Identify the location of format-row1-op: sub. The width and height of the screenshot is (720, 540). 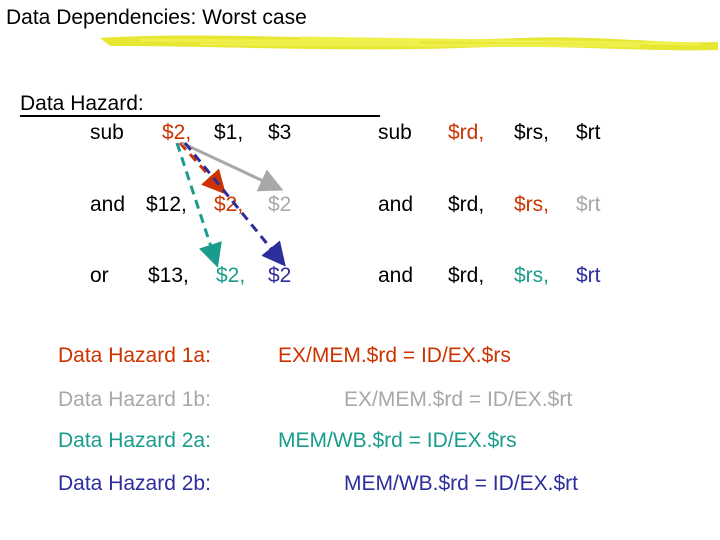
(395, 132).